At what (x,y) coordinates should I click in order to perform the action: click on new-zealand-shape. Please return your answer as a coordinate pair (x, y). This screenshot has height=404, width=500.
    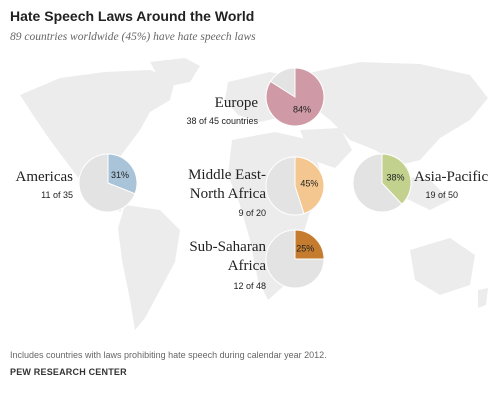
    Looking at the image, I should click on (483, 298).